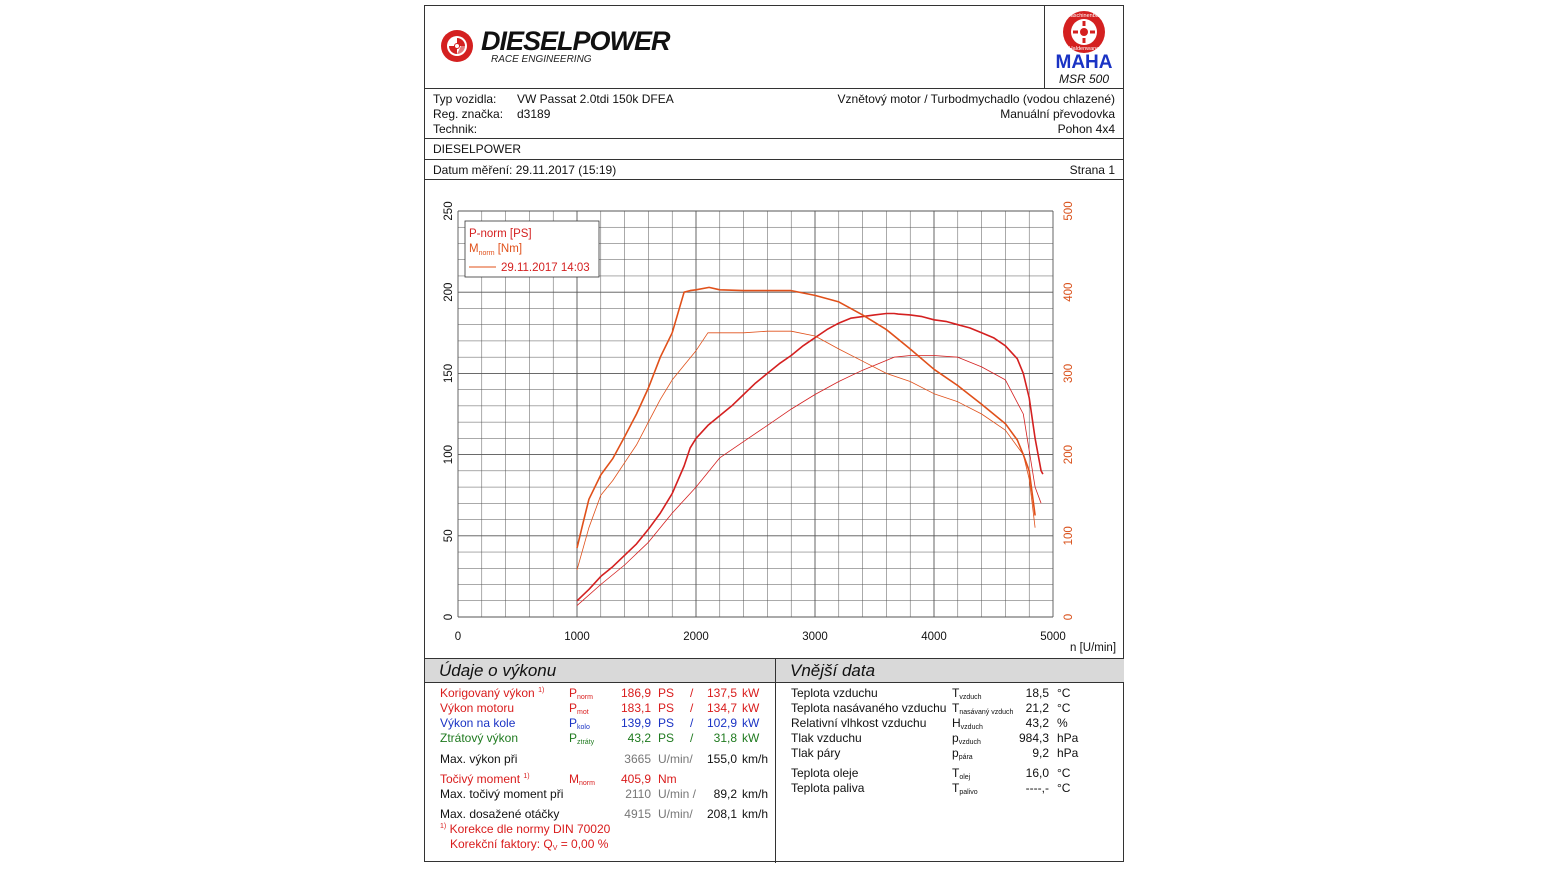  I want to click on perf-row-label: Výkon na kole, so click(478, 723).